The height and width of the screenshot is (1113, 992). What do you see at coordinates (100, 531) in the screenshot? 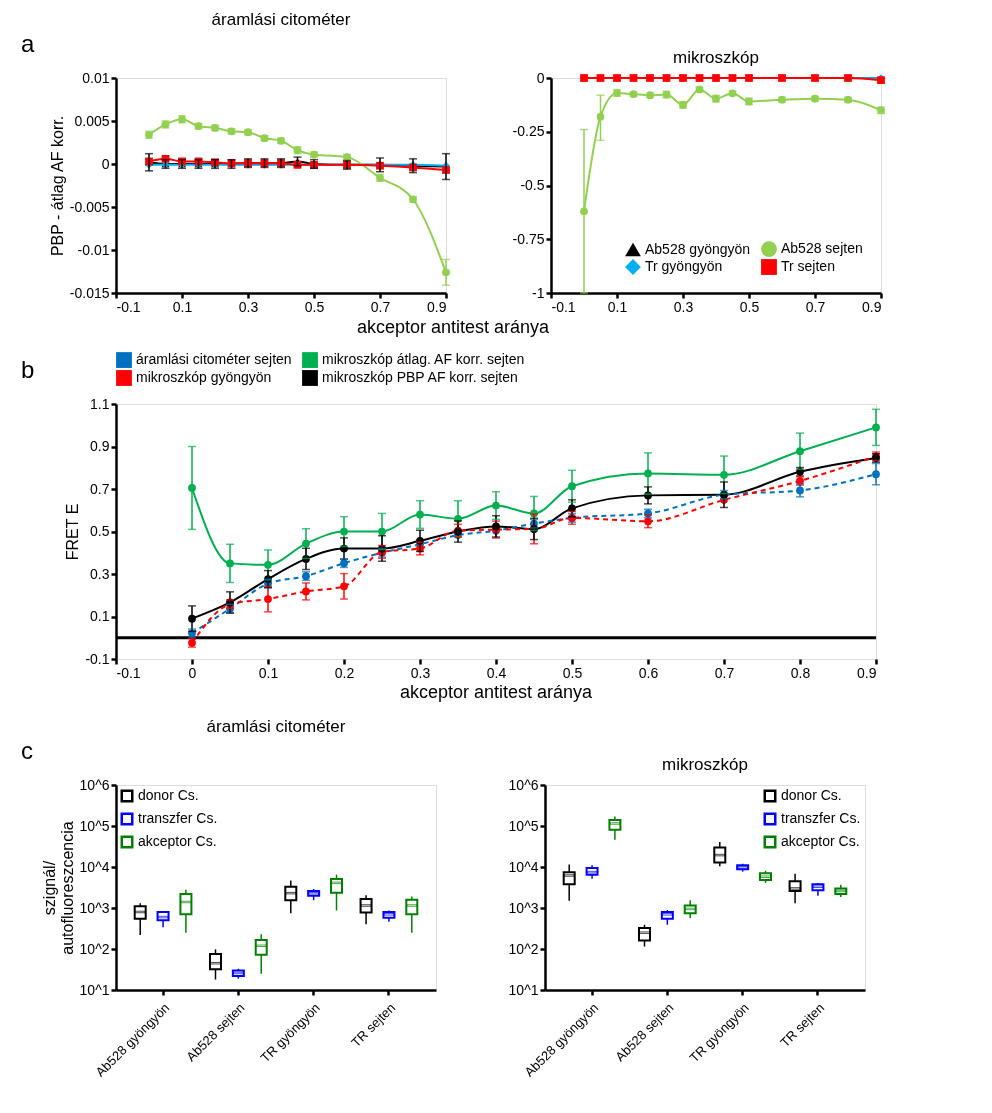
I see `y-tick-label: 0.5` at bounding box center [100, 531].